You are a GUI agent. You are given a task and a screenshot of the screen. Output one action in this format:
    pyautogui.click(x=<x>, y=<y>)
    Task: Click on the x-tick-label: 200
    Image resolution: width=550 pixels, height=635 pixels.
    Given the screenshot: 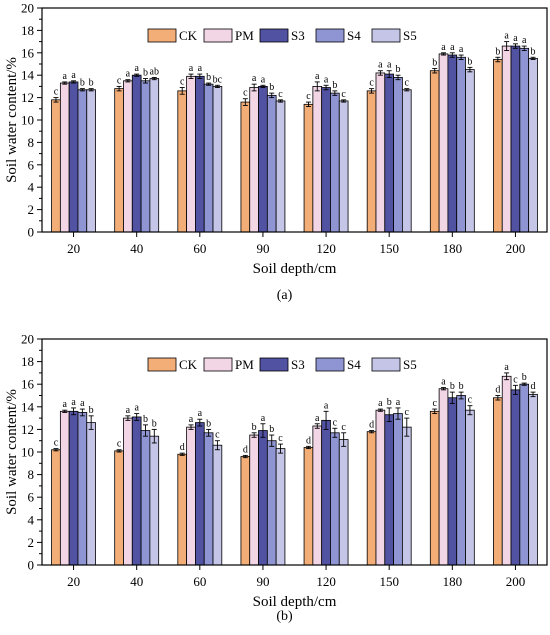 What is the action you would take?
    pyautogui.click(x=516, y=581)
    